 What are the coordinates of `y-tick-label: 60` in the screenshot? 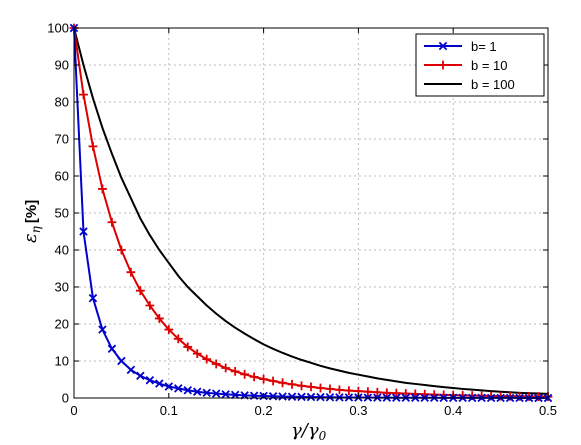 It's located at (62, 176).